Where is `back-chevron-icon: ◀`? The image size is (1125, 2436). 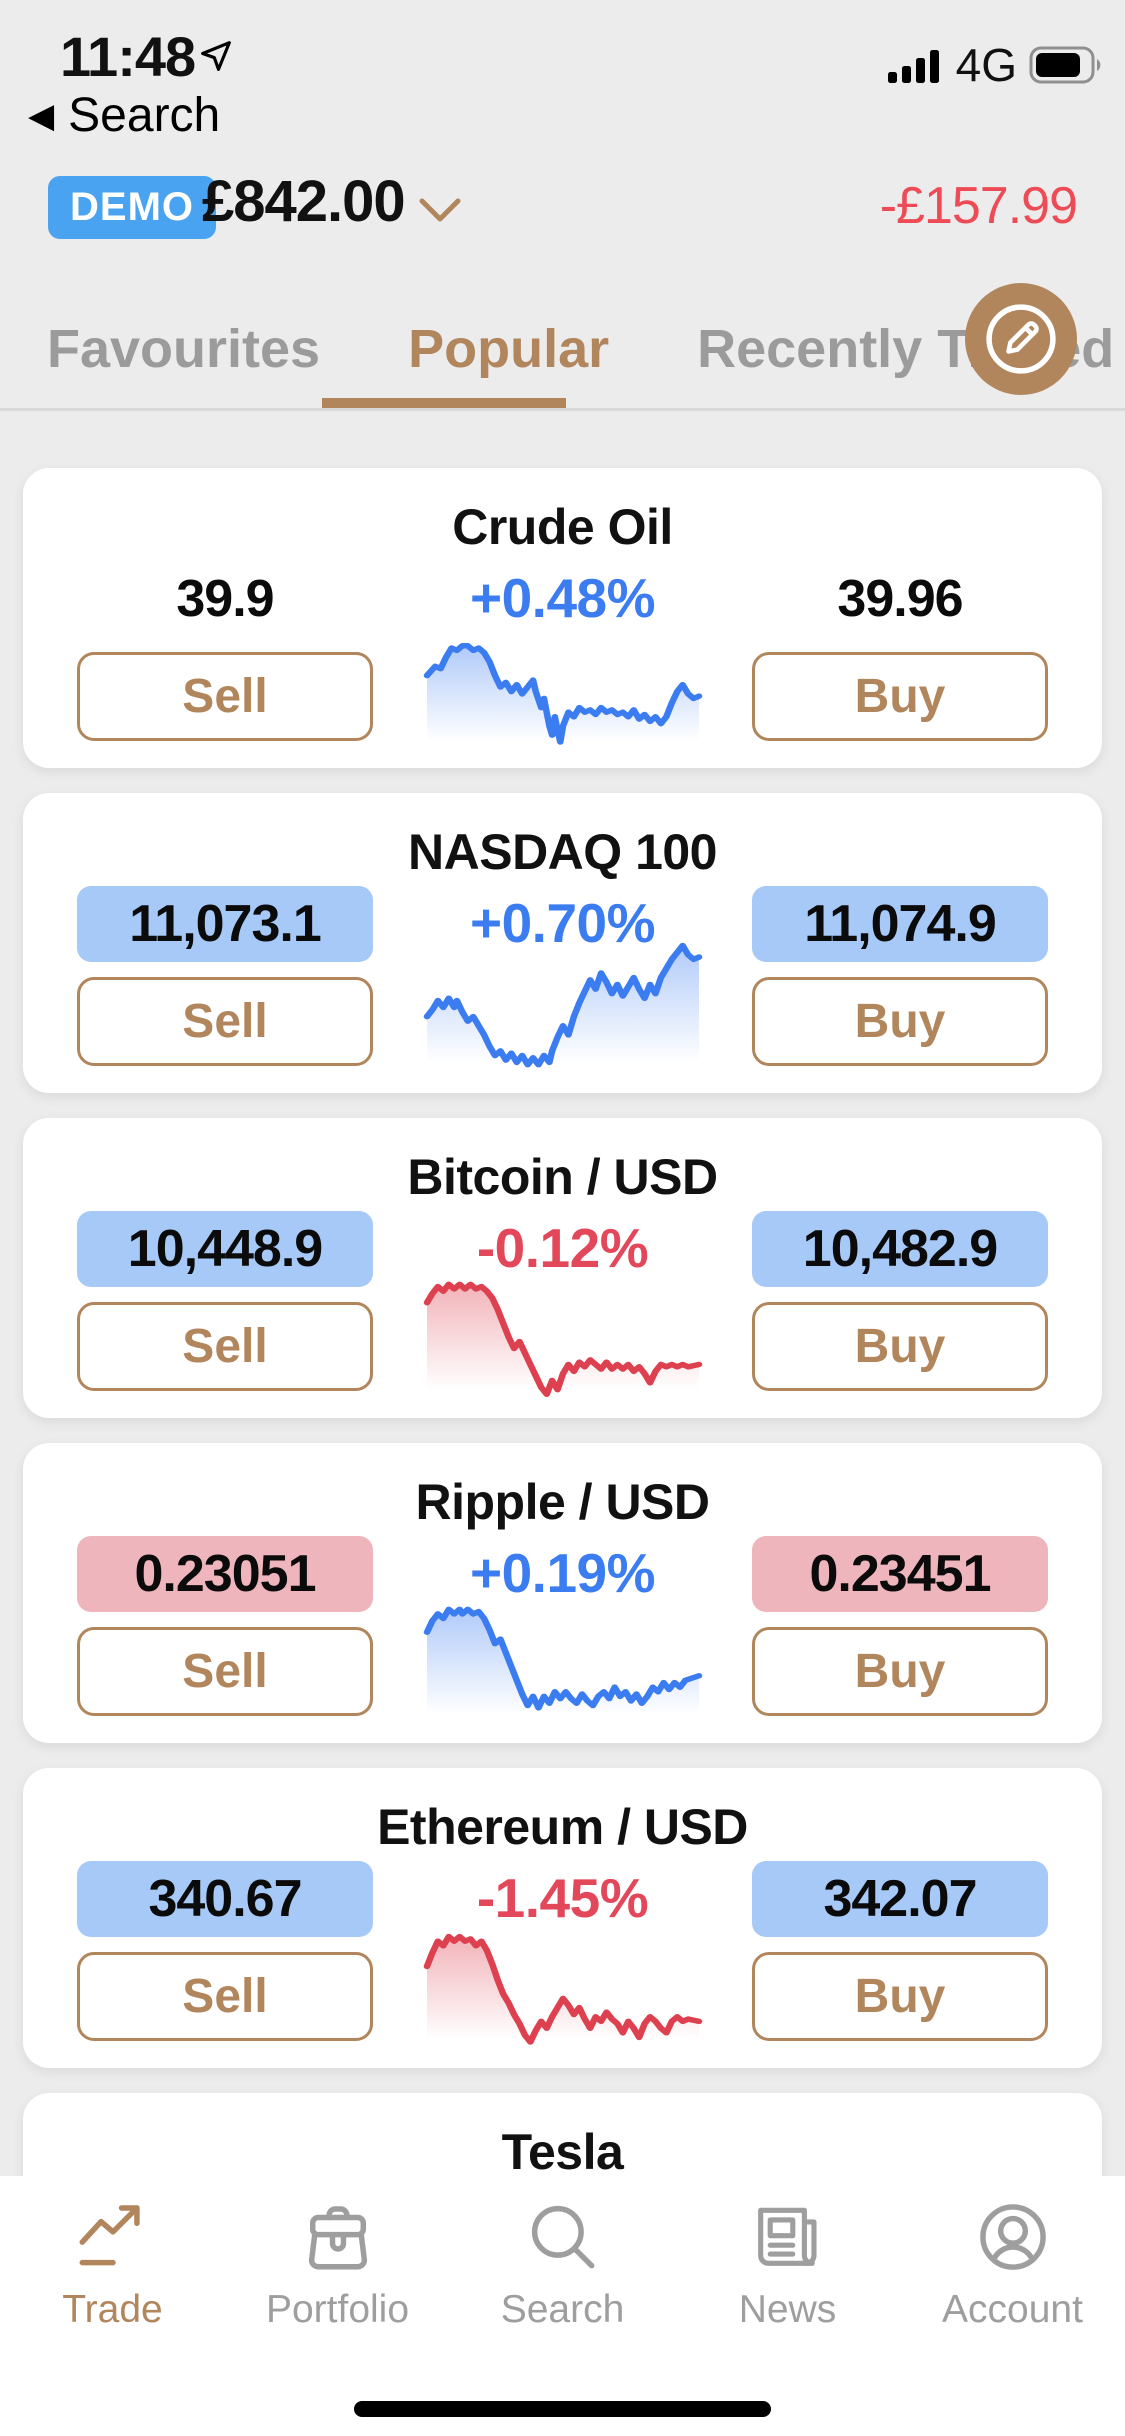
back-chevron-icon: ◀ is located at coordinates (41, 115).